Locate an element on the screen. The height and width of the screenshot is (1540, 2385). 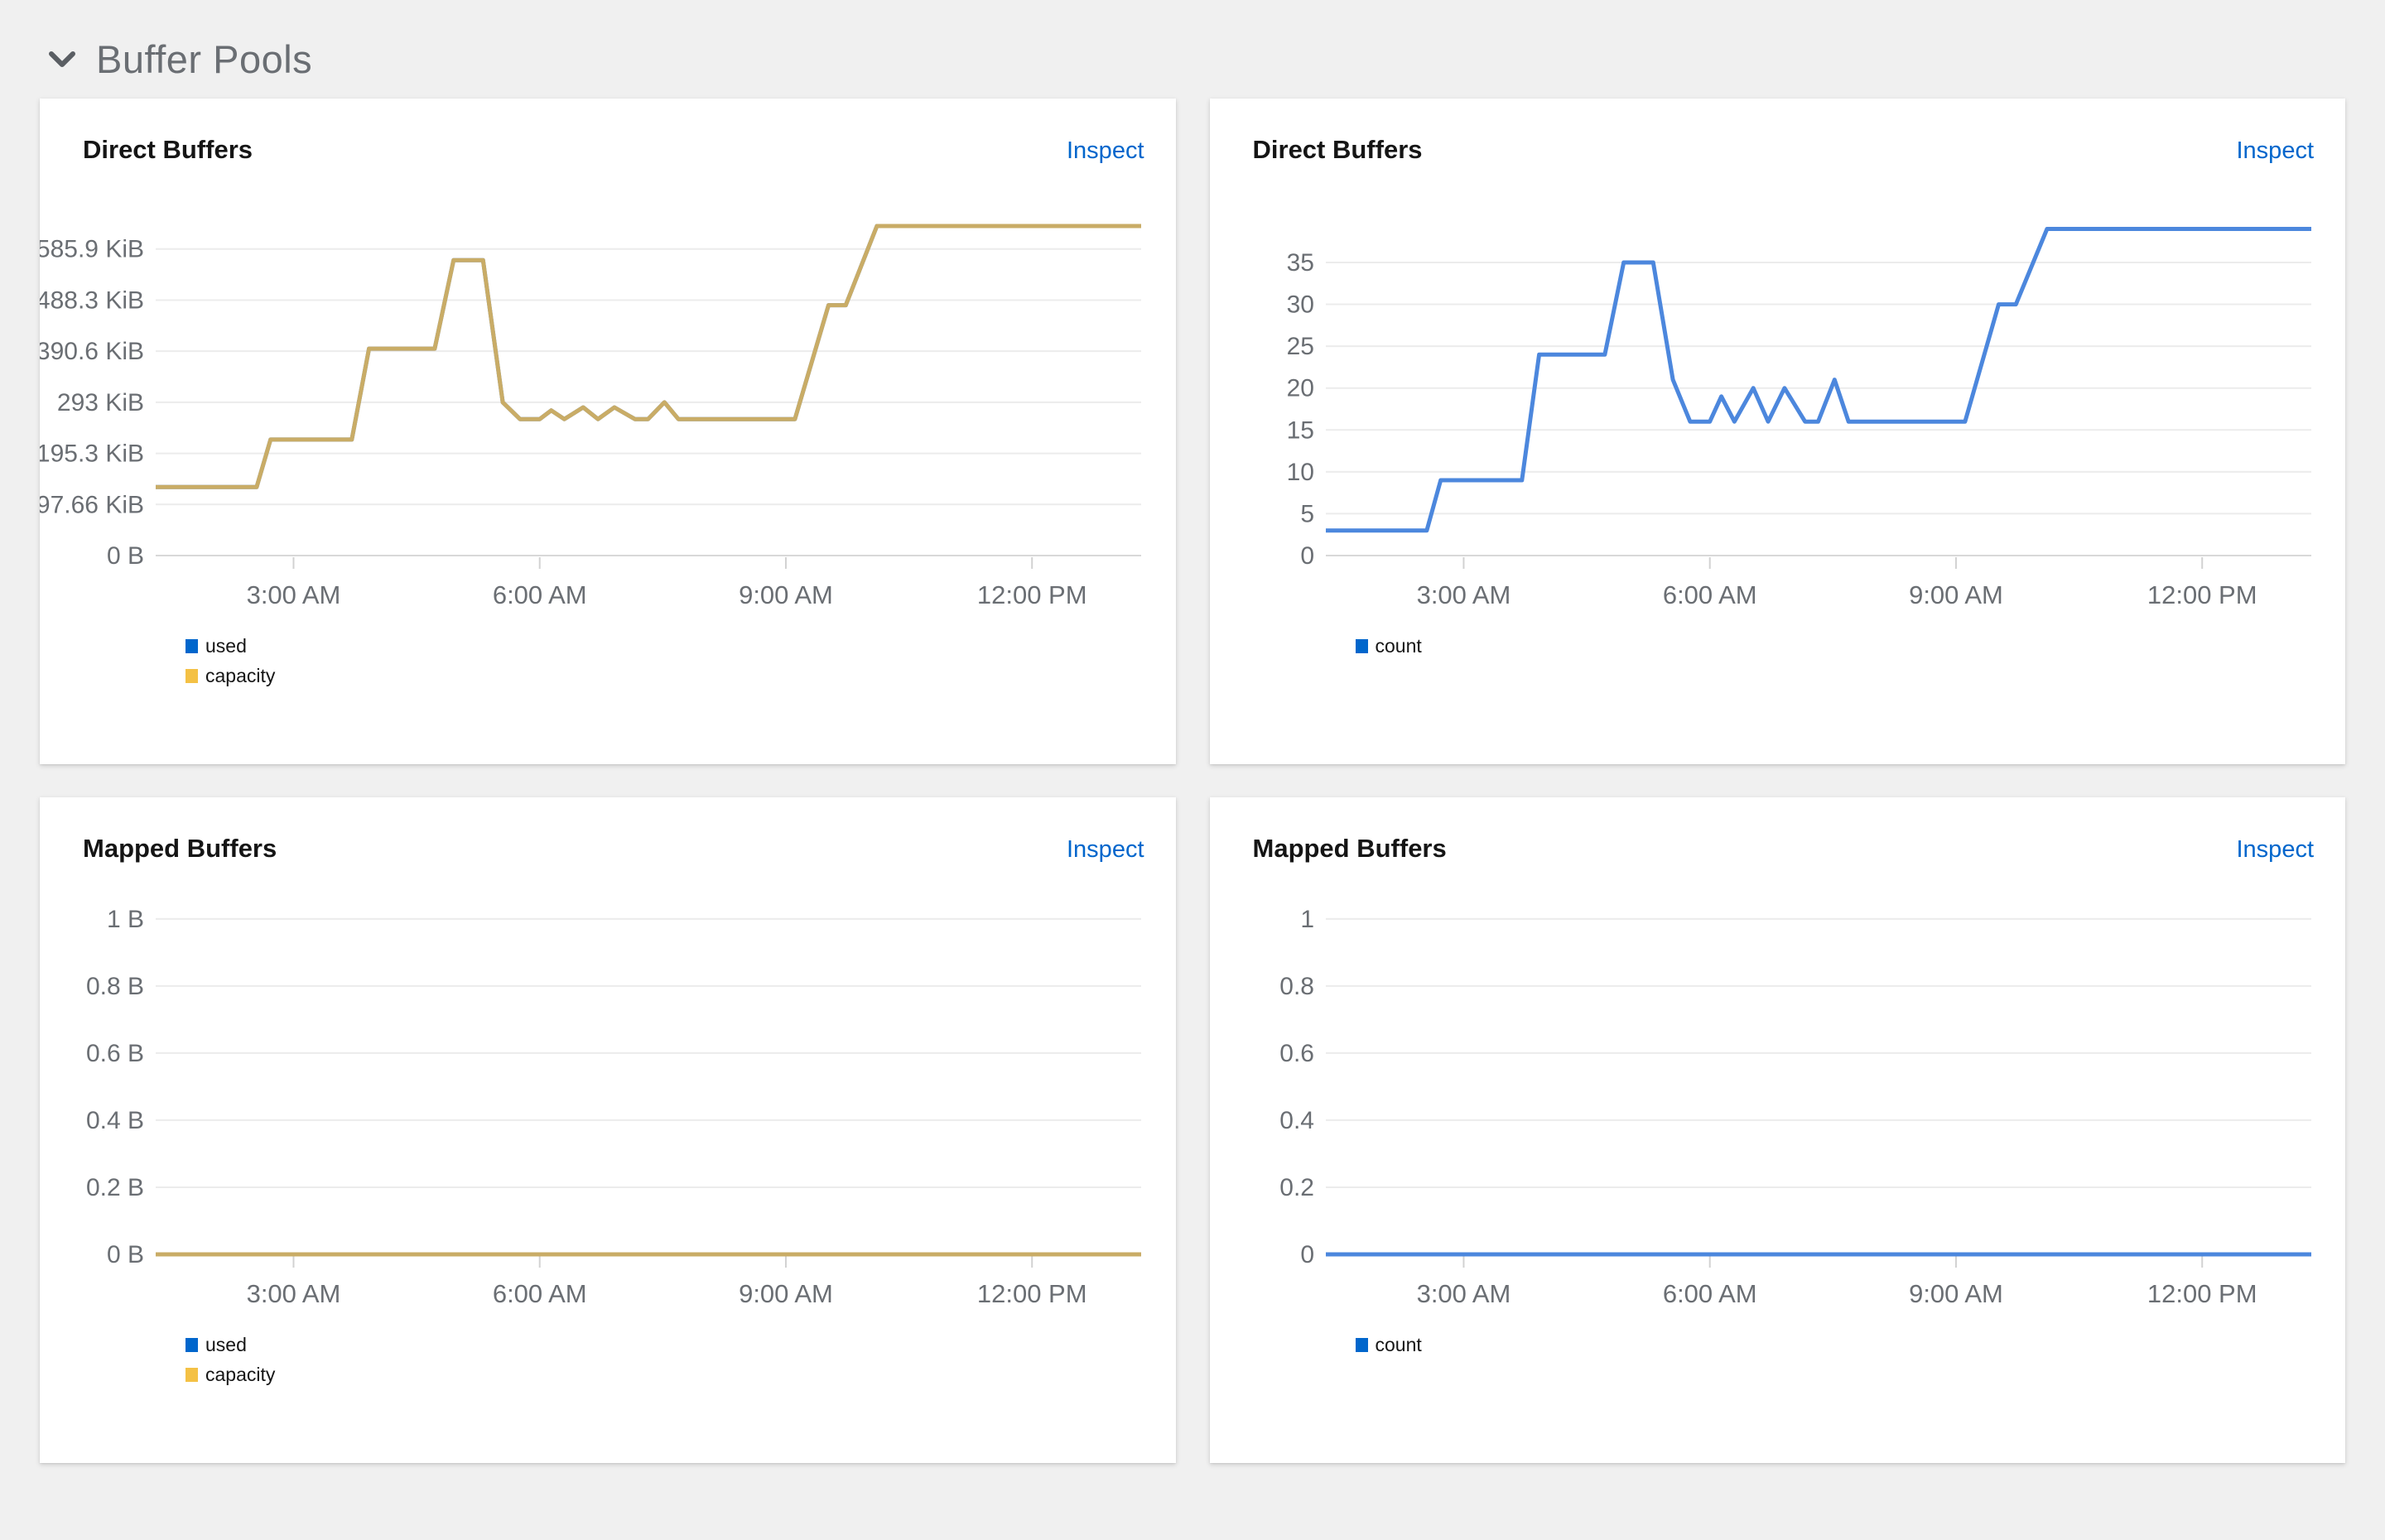
svg-text: 0.6 B is located at coordinates (115, 1054).